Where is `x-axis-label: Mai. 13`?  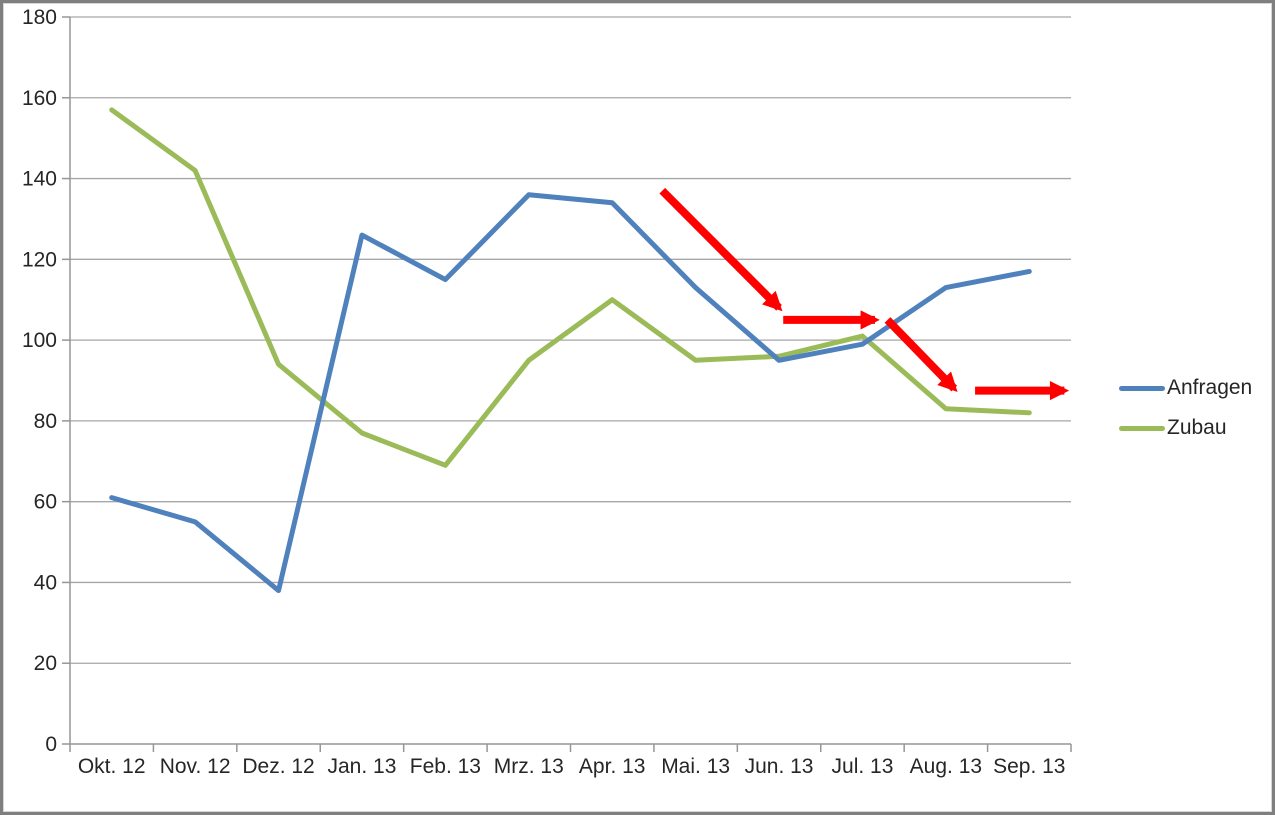
x-axis-label: Mai. 13 is located at coordinates (695, 766).